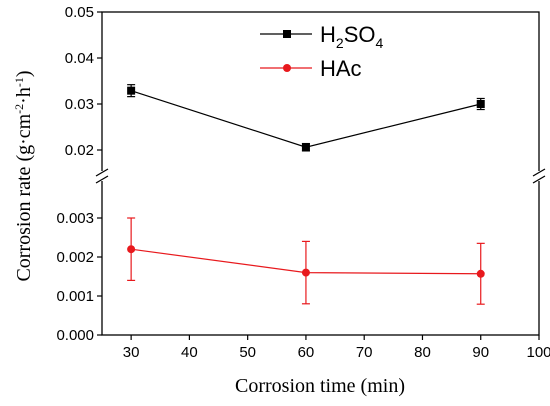 Image resolution: width=550 pixels, height=406 pixels. What do you see at coordinates (189, 352) in the screenshot?
I see `x-tick-label: 40` at bounding box center [189, 352].